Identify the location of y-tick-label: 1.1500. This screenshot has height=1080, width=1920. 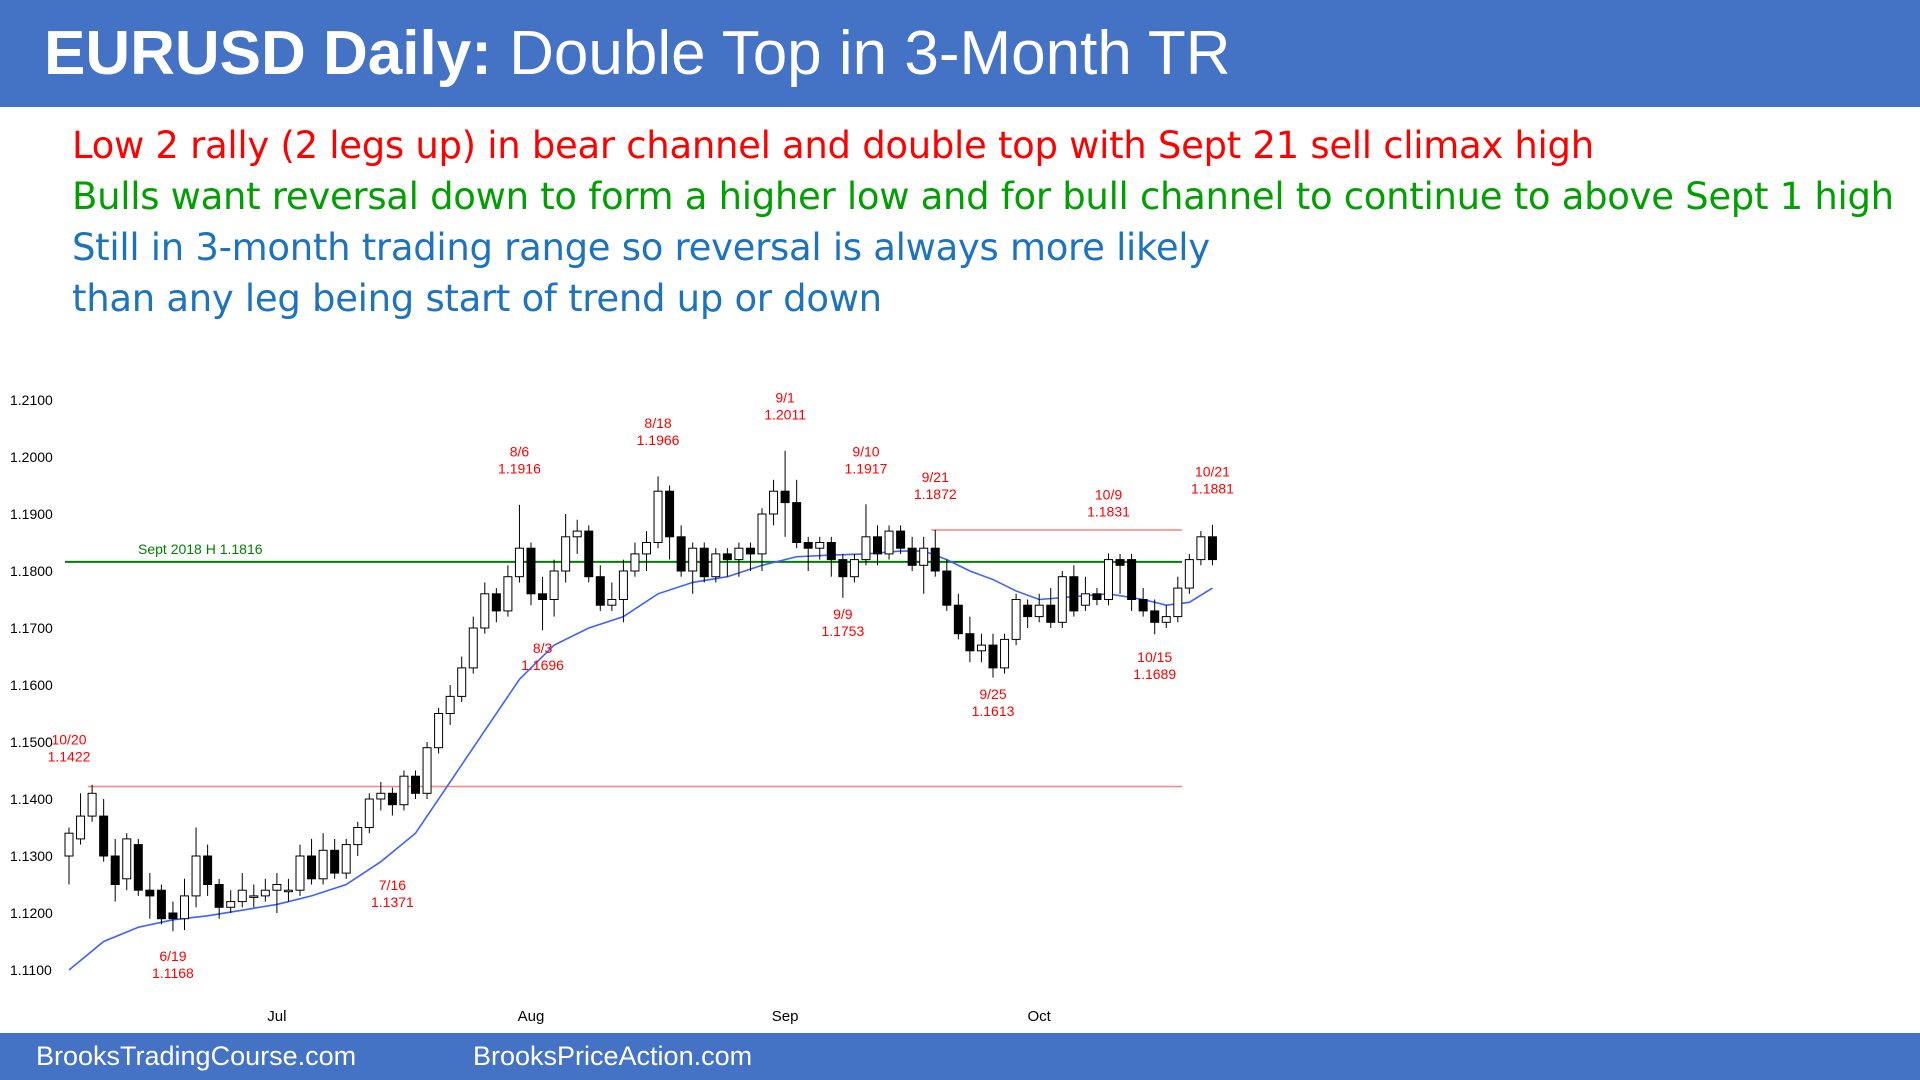
(31, 742).